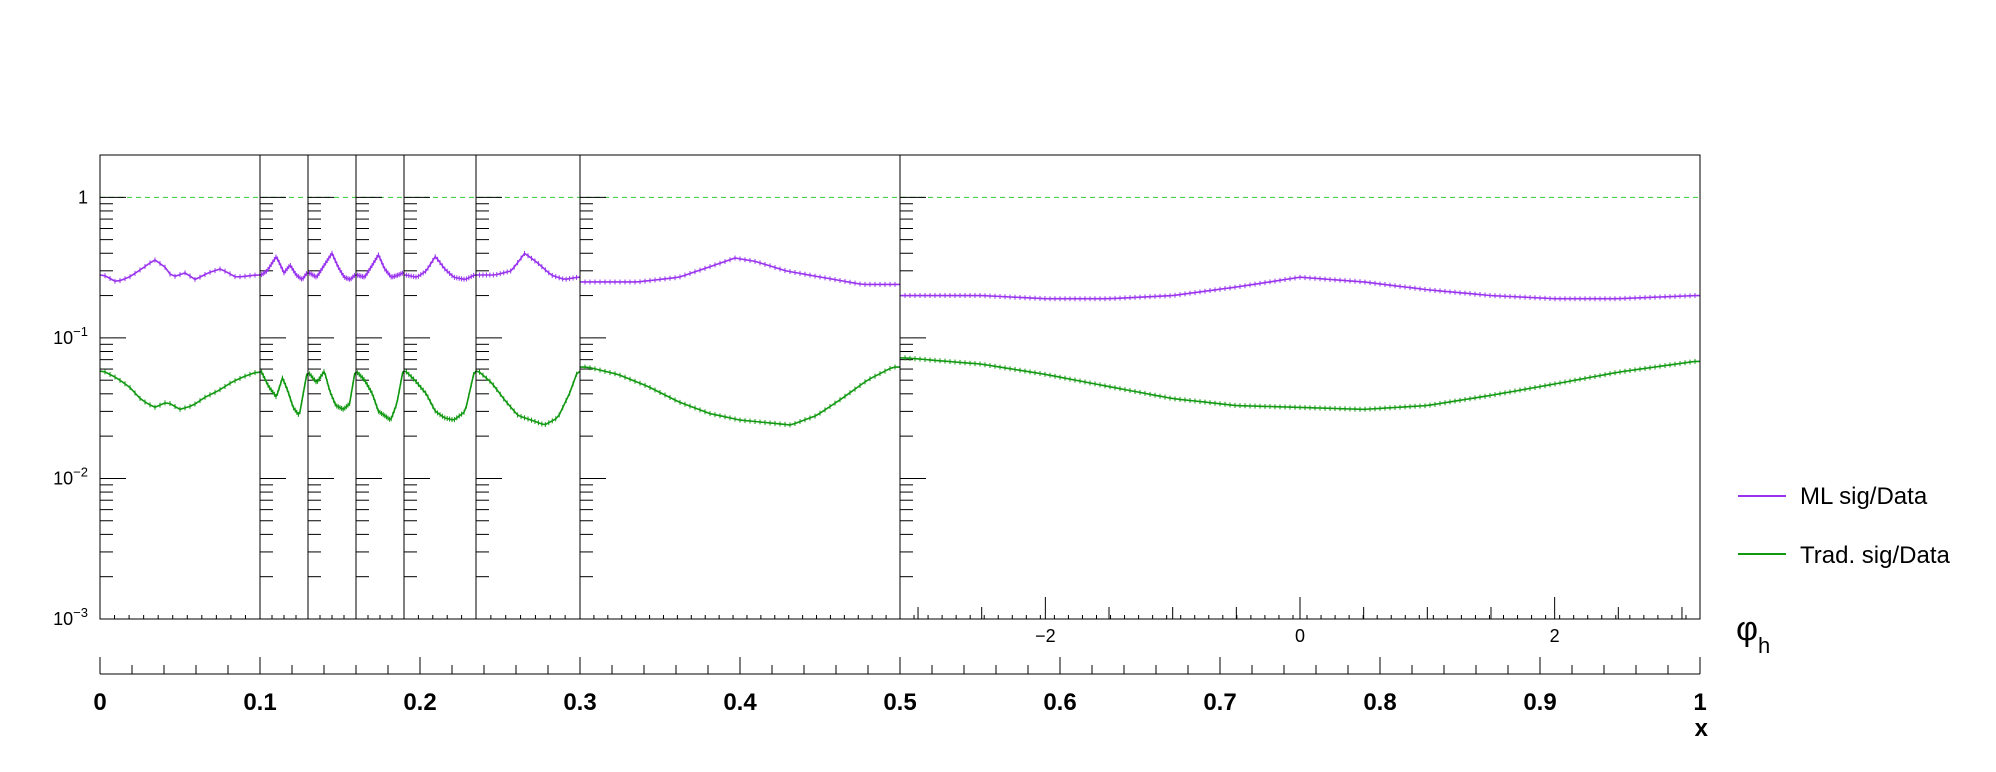  What do you see at coordinates (1300, 636) in the screenshot?
I see `phi-tick-label: 0` at bounding box center [1300, 636].